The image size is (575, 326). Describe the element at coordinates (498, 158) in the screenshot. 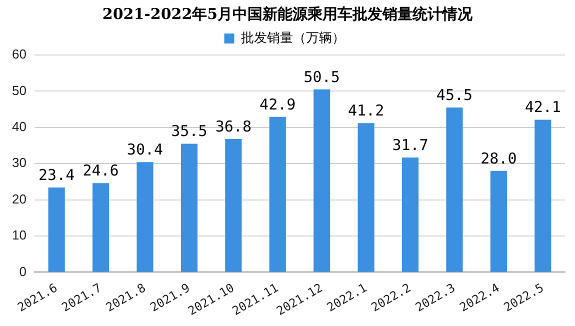

I see `data-label: 28.0` at that location.